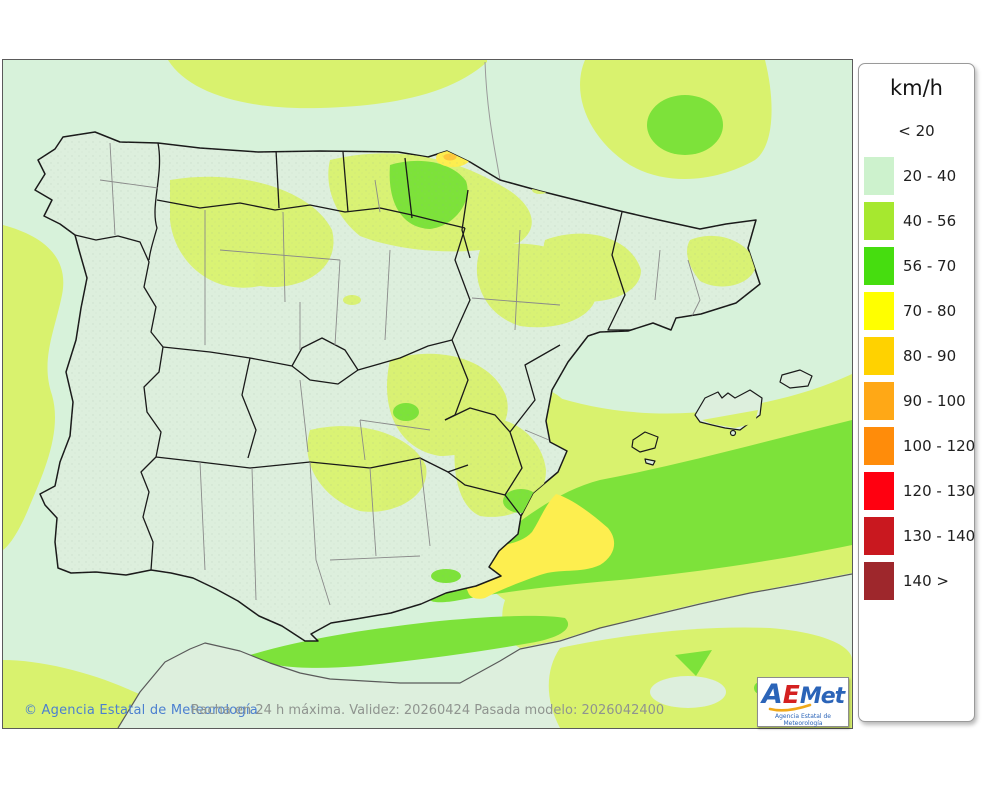 This screenshot has width=1000, height=790. Describe the element at coordinates (802, 720) in the screenshot. I see `aemet-logo-subtitle: Agencia Estatal de Meteorología` at that location.